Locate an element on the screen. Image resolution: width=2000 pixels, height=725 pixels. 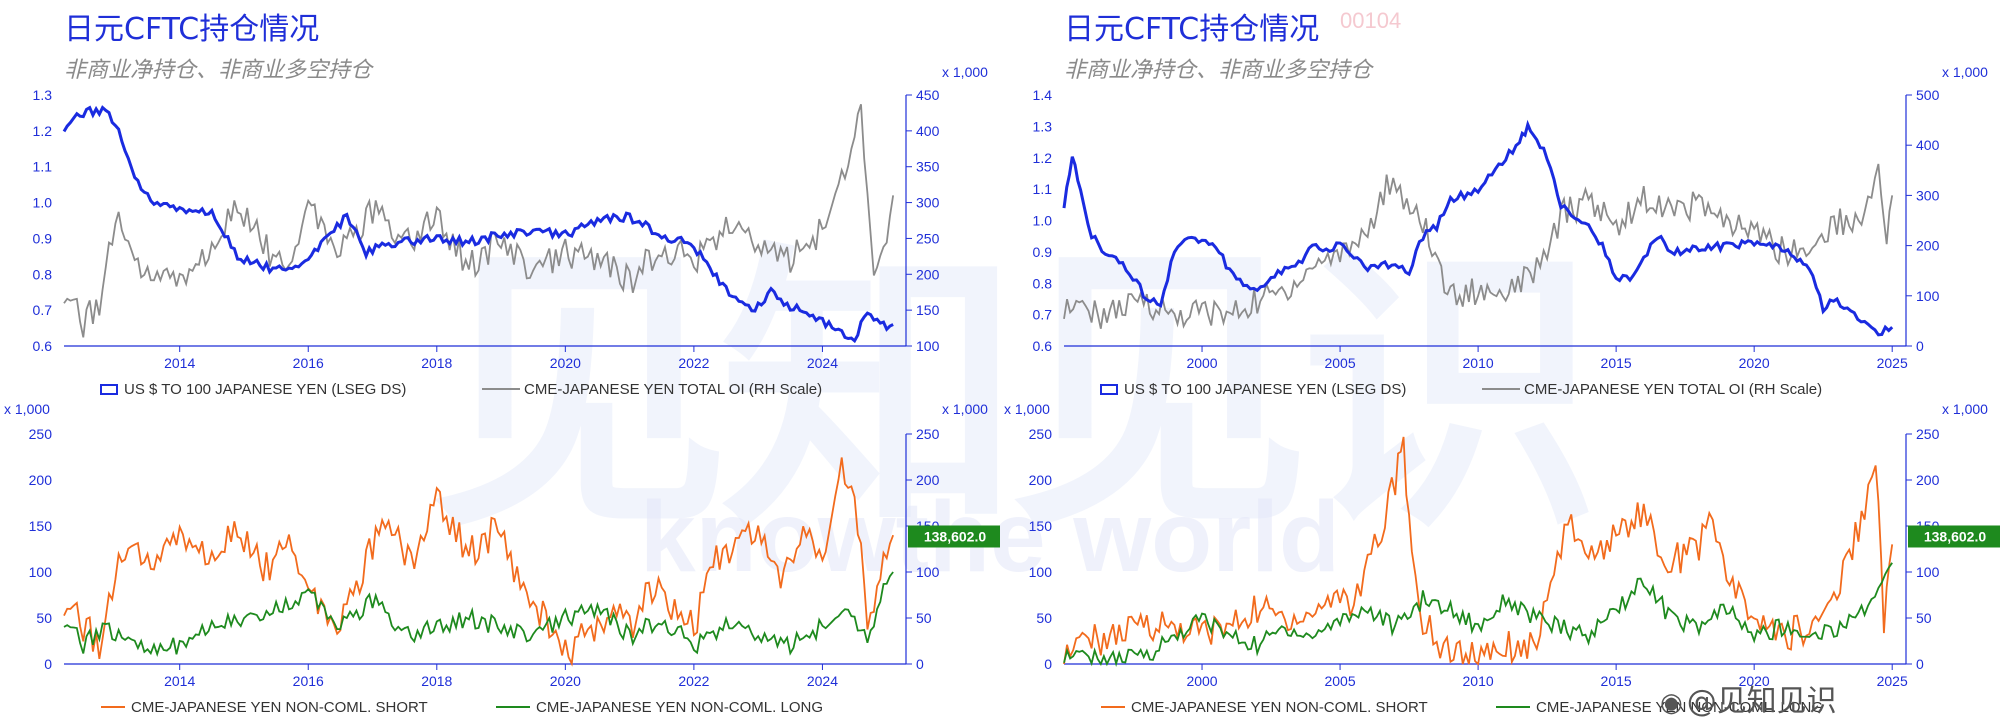
x-tick-label: 2022 is located at coordinates (693, 363).